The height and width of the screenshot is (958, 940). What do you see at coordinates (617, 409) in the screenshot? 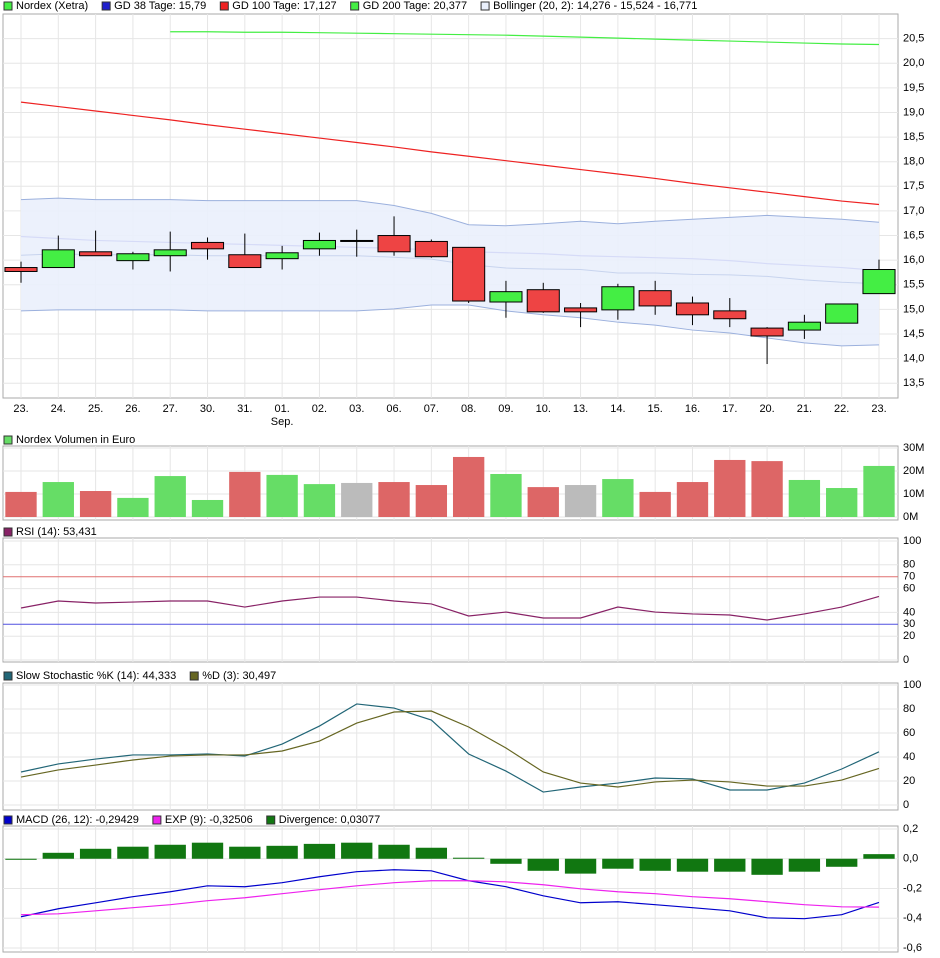
I see `x-tick-label: 14.` at bounding box center [617, 409].